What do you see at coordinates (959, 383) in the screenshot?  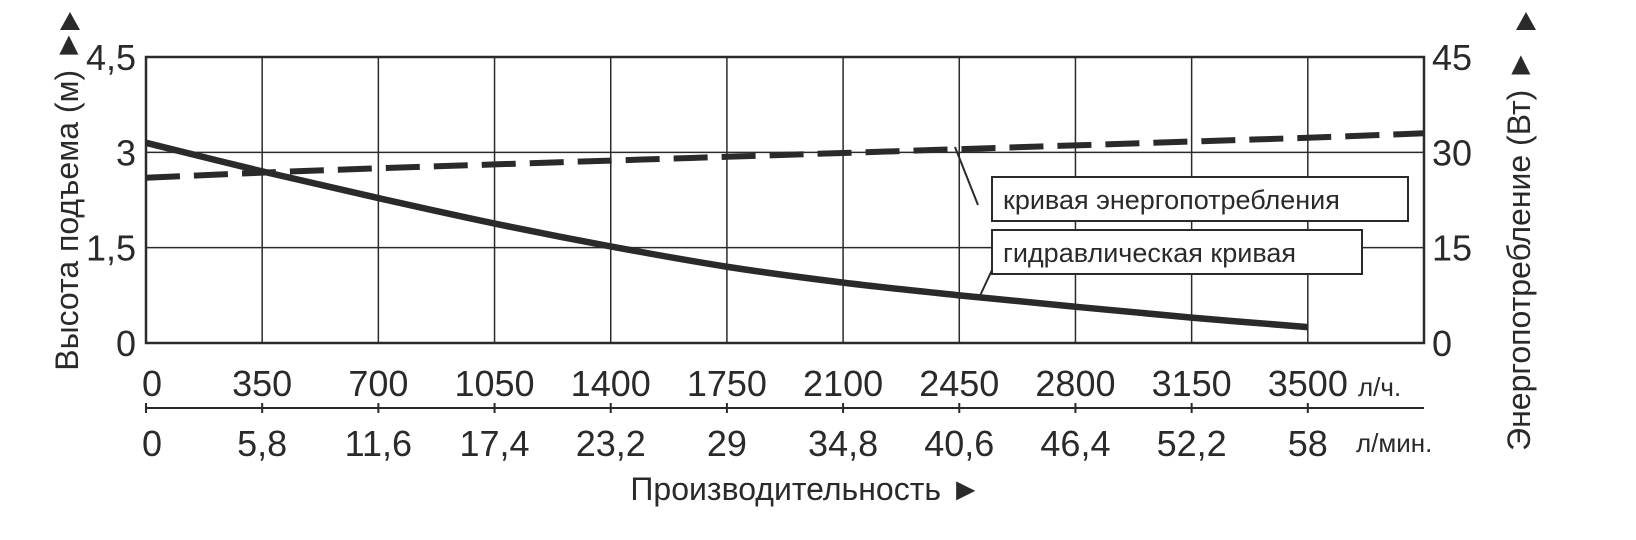 I see `x-tick-label: 2450` at bounding box center [959, 383].